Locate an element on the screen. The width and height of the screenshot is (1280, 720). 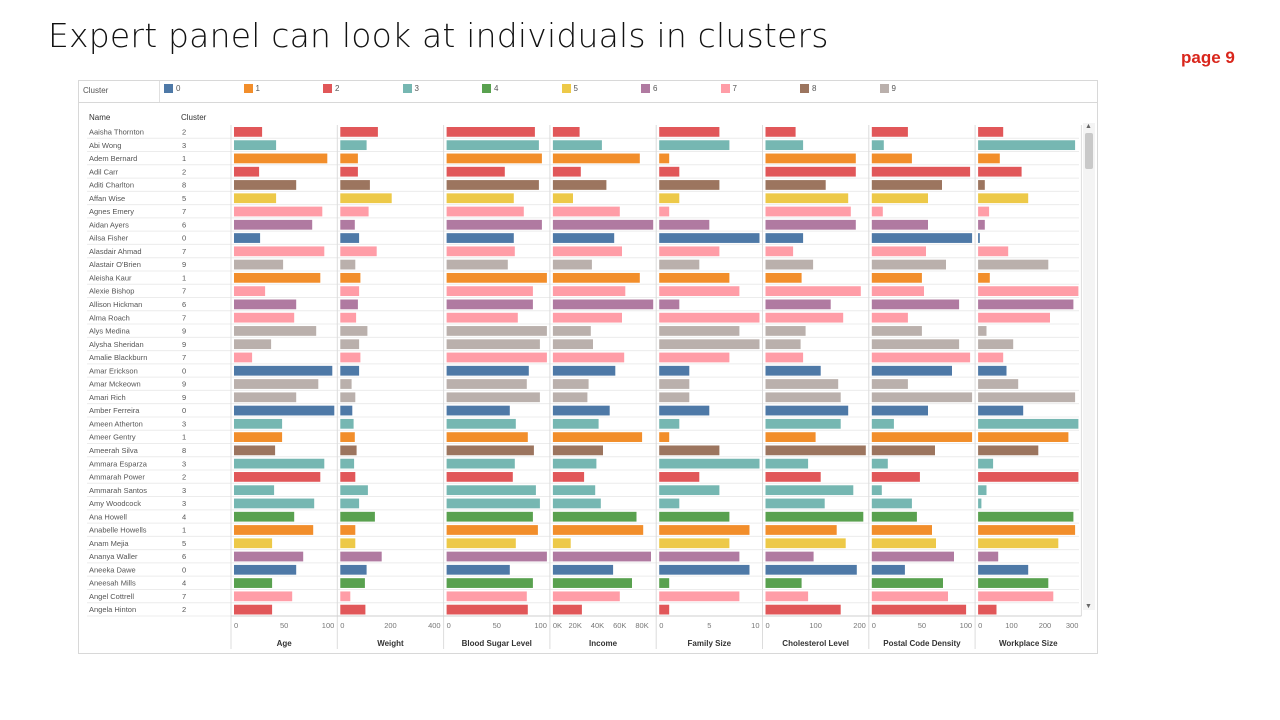
row-name: Aneeka Dawe is located at coordinates (112, 569).